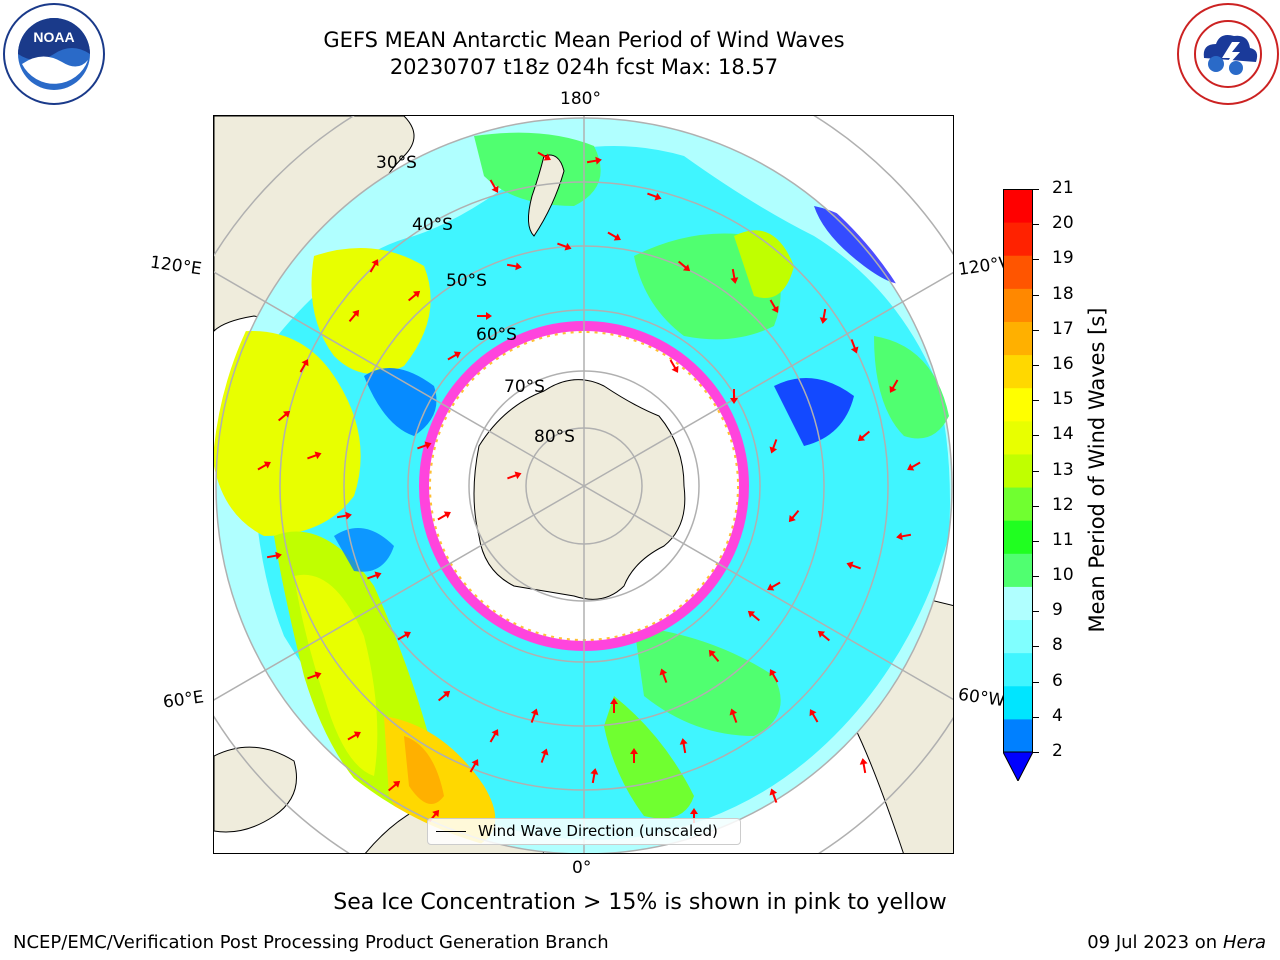 Image resolution: width=1280 pixels, height=960 pixels. I want to click on noaa-logo: NOAA, so click(54, 54).